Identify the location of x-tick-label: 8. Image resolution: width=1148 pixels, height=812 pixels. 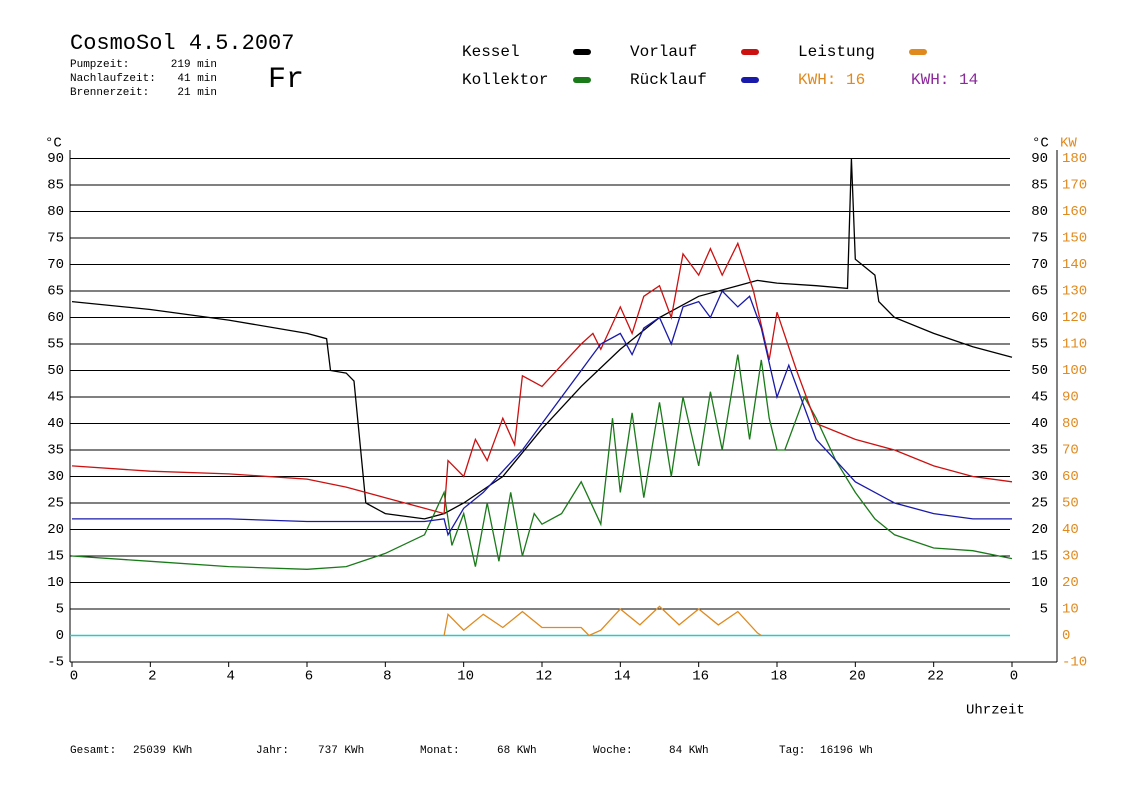
(387, 677).